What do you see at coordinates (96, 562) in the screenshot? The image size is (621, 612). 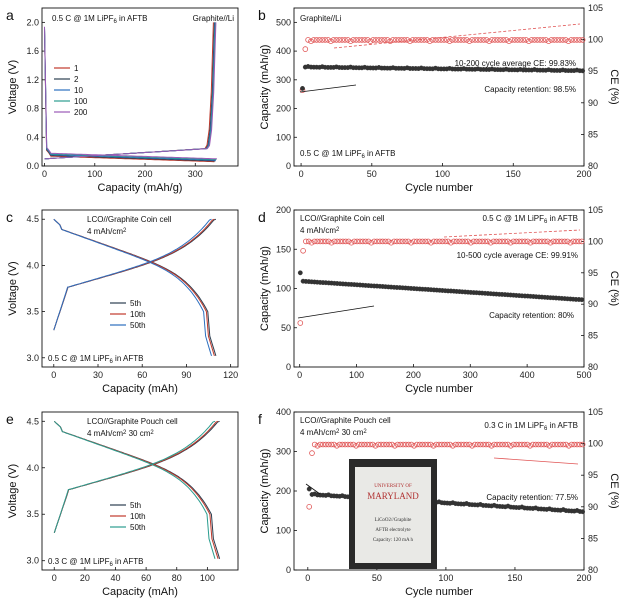 I see `annotation: 0.3 C @ 1M LiPF6 in AFTB` at bounding box center [96, 562].